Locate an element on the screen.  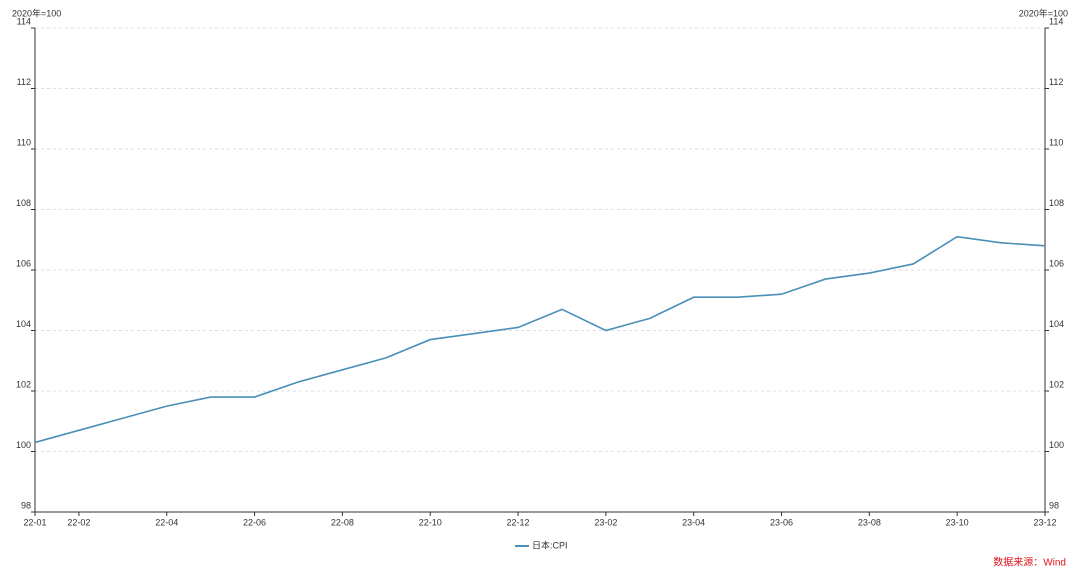
x-tick-label: 23-04 is located at coordinates (693, 522).